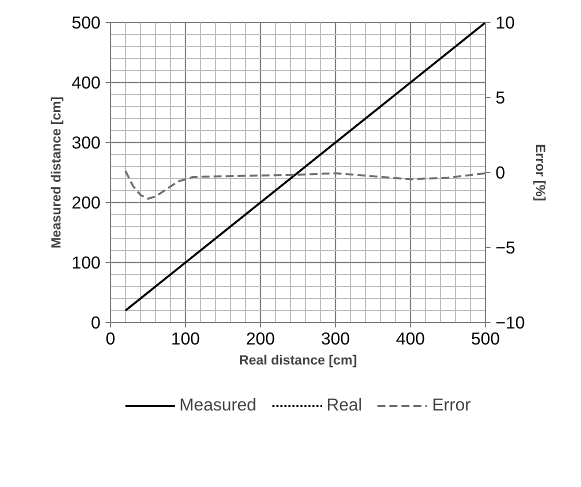 The image size is (581, 487). Describe the element at coordinates (451, 405) in the screenshot. I see `legend-label: Error` at that location.